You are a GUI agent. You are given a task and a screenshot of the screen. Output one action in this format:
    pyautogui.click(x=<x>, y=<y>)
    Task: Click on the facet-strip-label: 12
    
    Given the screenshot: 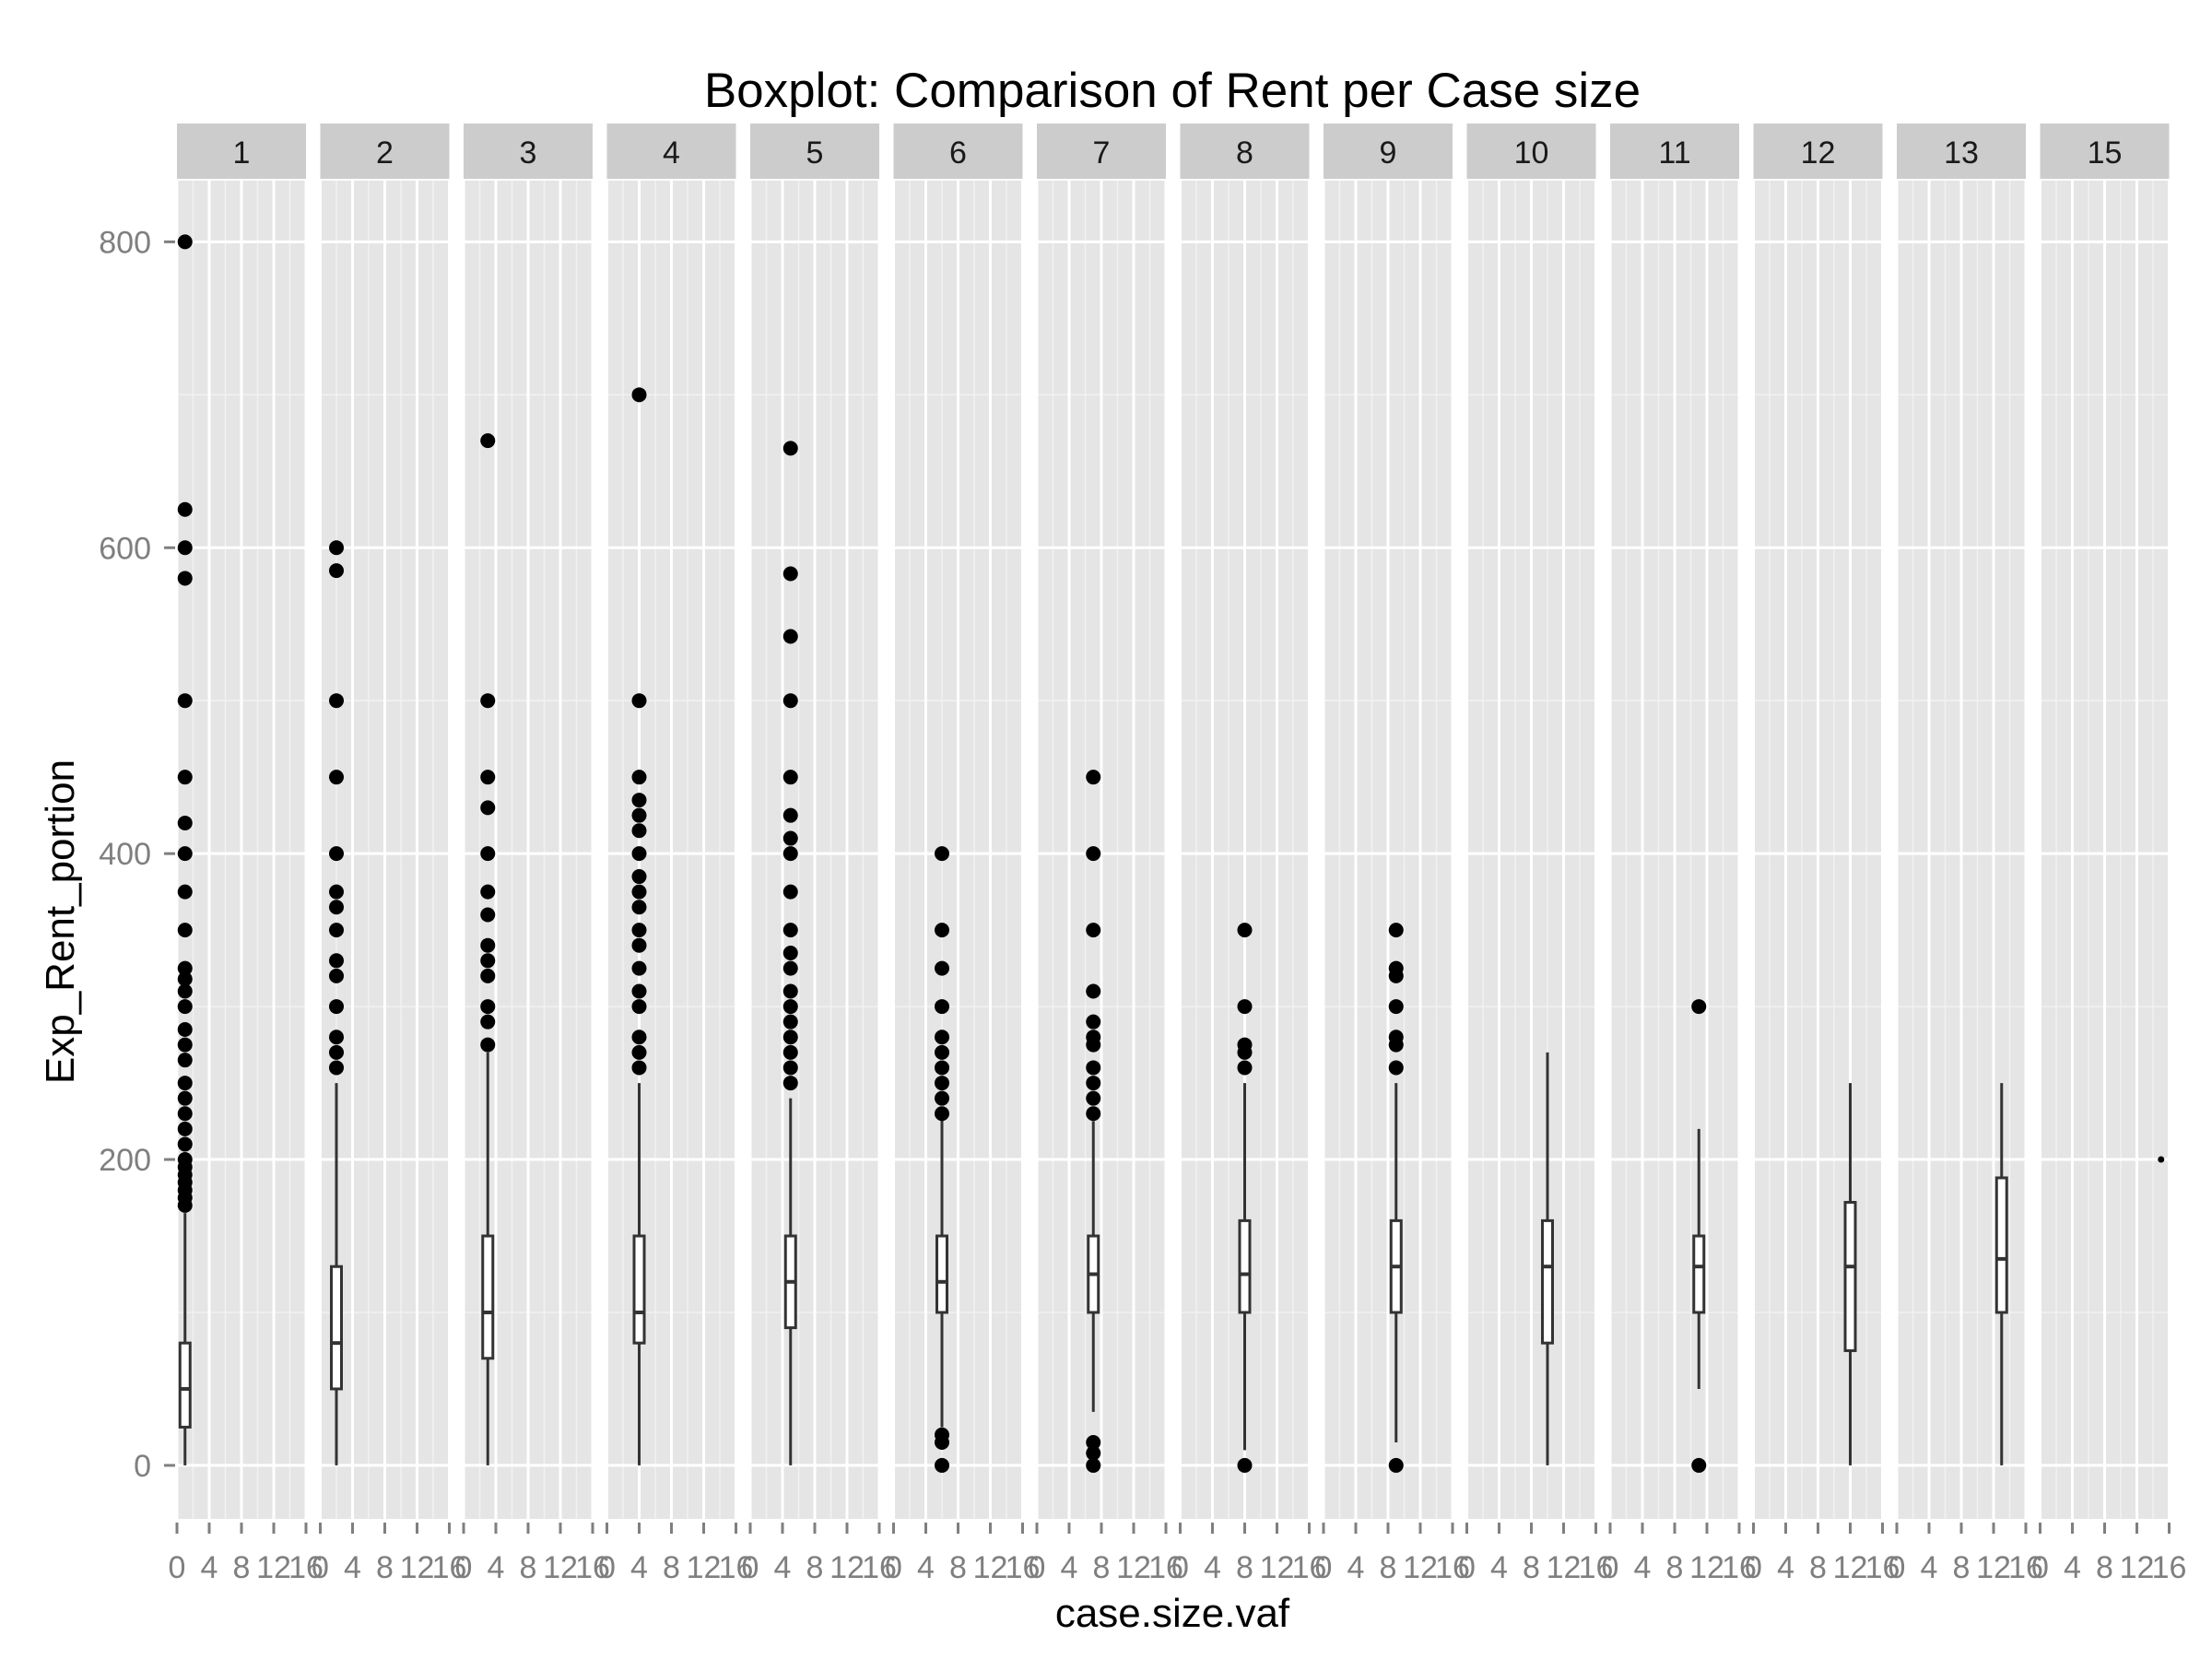 What is the action you would take?
    pyautogui.click(x=1818, y=153)
    